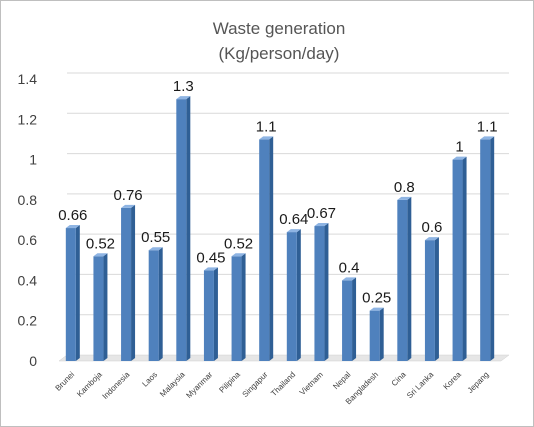 Image resolution: width=534 pixels, height=427 pixels. Describe the element at coordinates (279, 53) in the screenshot. I see `chart-title-line2: (Kg/person/day)` at that location.